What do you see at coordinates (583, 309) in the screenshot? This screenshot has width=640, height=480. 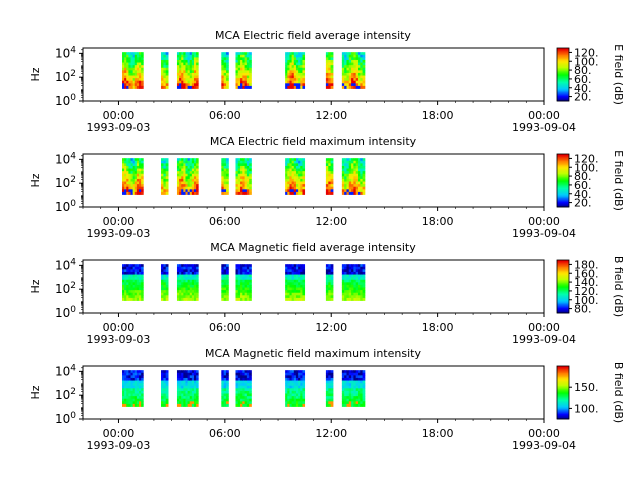 I see `colorbar-tick-label: 80.` at bounding box center [583, 309].